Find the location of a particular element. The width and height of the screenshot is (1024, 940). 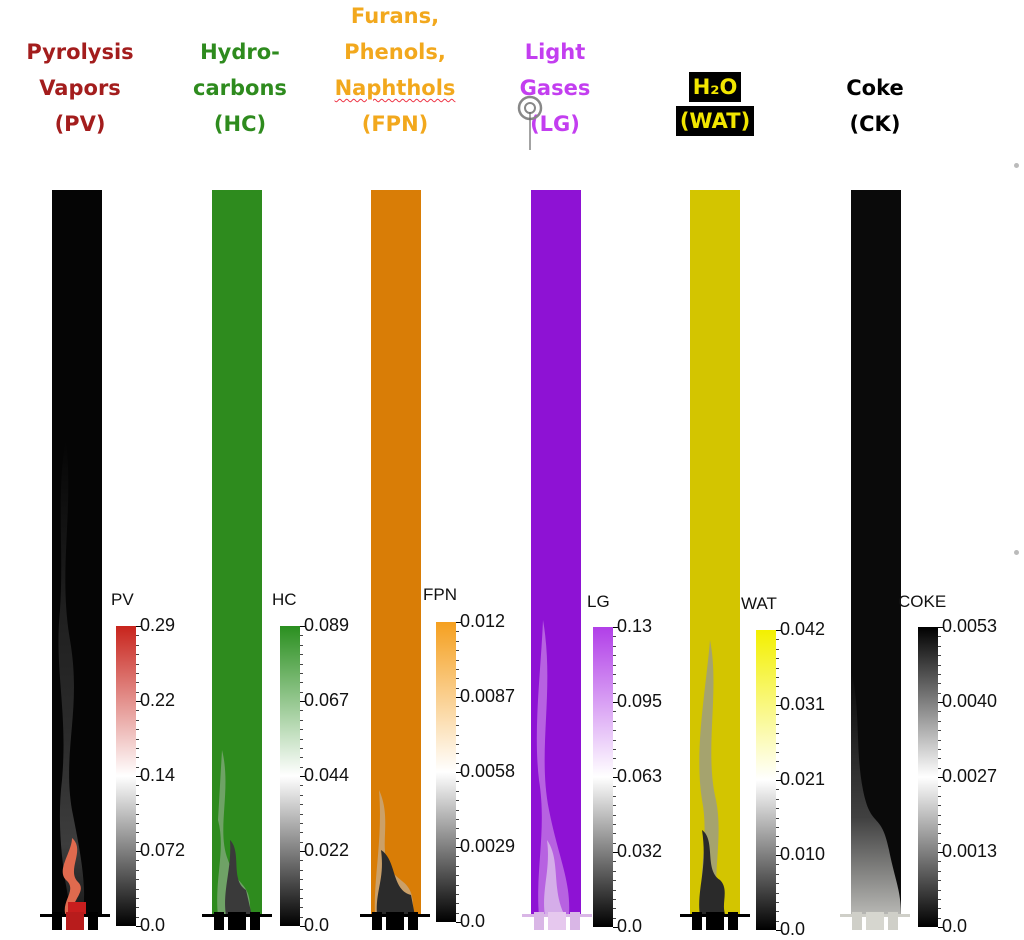

heading-hydrocarbons: Hydro- carbons (HC) is located at coordinates (240, 88).